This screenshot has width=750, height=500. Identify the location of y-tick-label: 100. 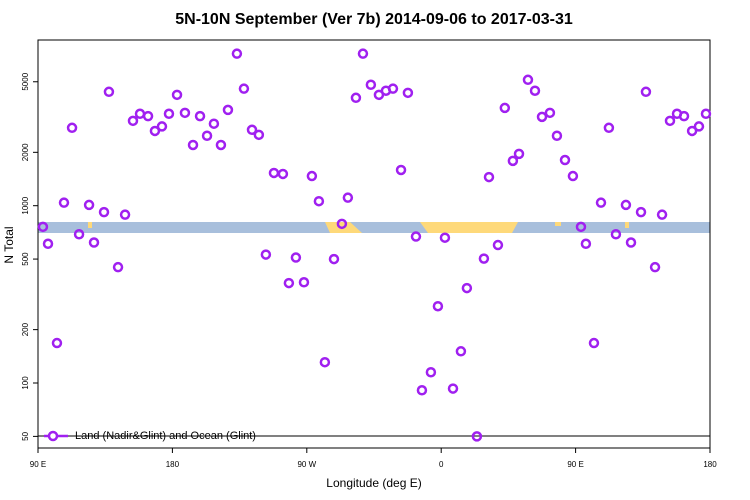
(25, 383).